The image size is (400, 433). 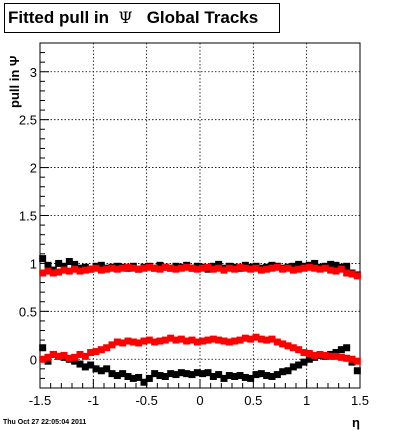 What do you see at coordinates (33, 72) in the screenshot?
I see `y-tick-label: 3` at bounding box center [33, 72].